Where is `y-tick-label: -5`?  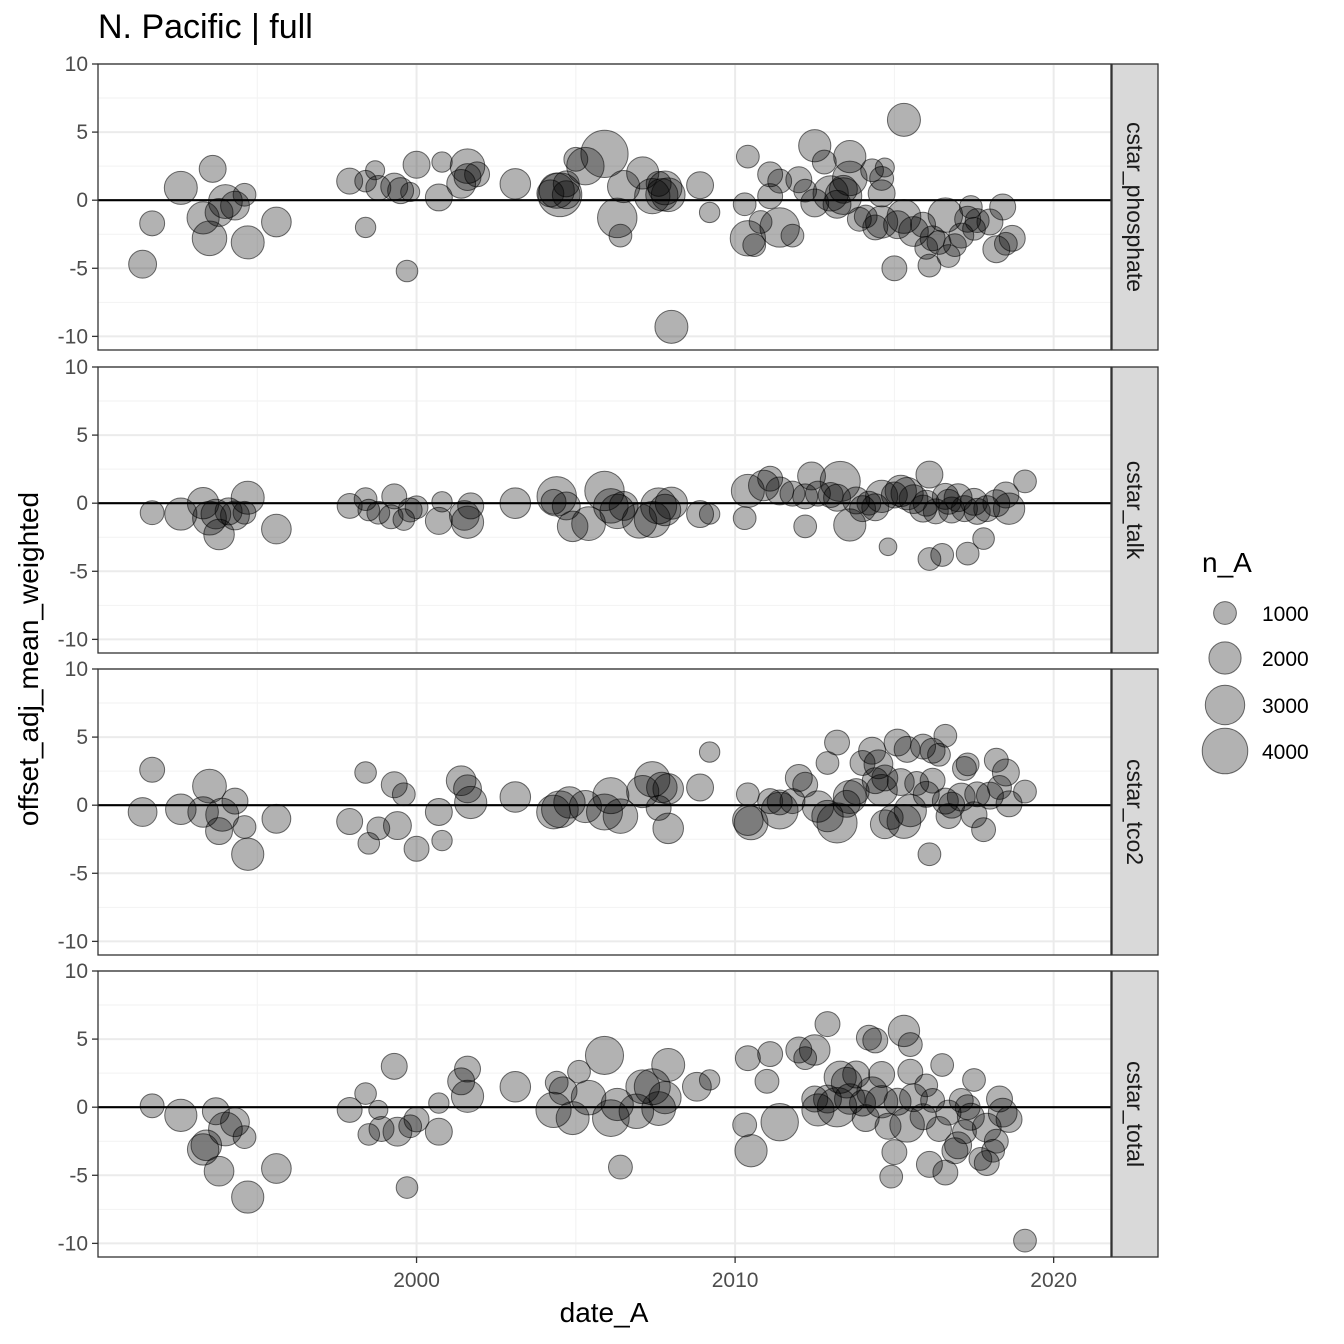
y-tick-label: -5 is located at coordinates (78, 268).